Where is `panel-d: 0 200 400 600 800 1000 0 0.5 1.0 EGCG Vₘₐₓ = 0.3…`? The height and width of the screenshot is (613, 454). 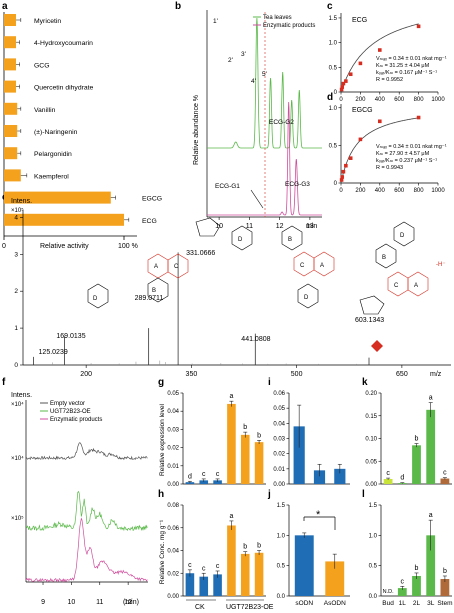 panel-d: 0 200 400 600 800 1000 0 0.5 1.0 EGCG Vₘₐₓ = 0.3… is located at coordinates (388, 149).